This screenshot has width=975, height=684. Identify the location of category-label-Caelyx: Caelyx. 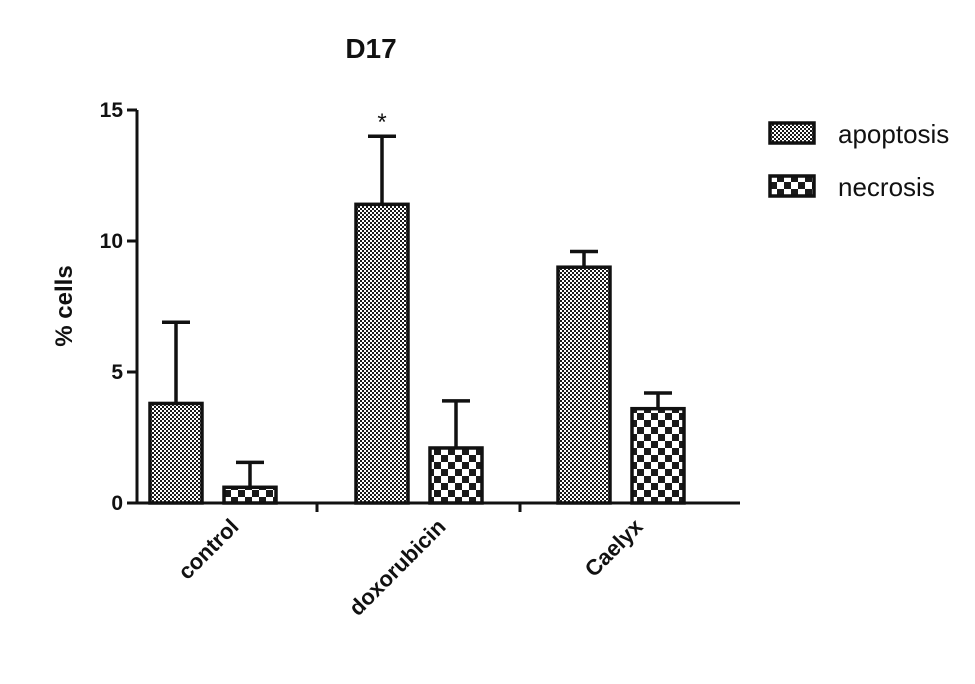
(614, 547).